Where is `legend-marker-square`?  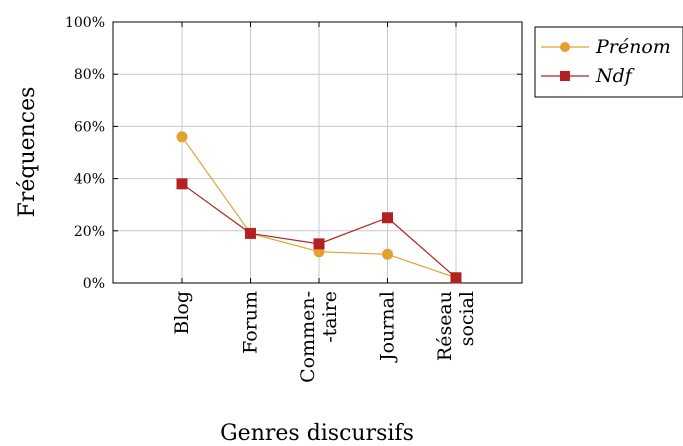
legend-marker-square is located at coordinates (565, 76).